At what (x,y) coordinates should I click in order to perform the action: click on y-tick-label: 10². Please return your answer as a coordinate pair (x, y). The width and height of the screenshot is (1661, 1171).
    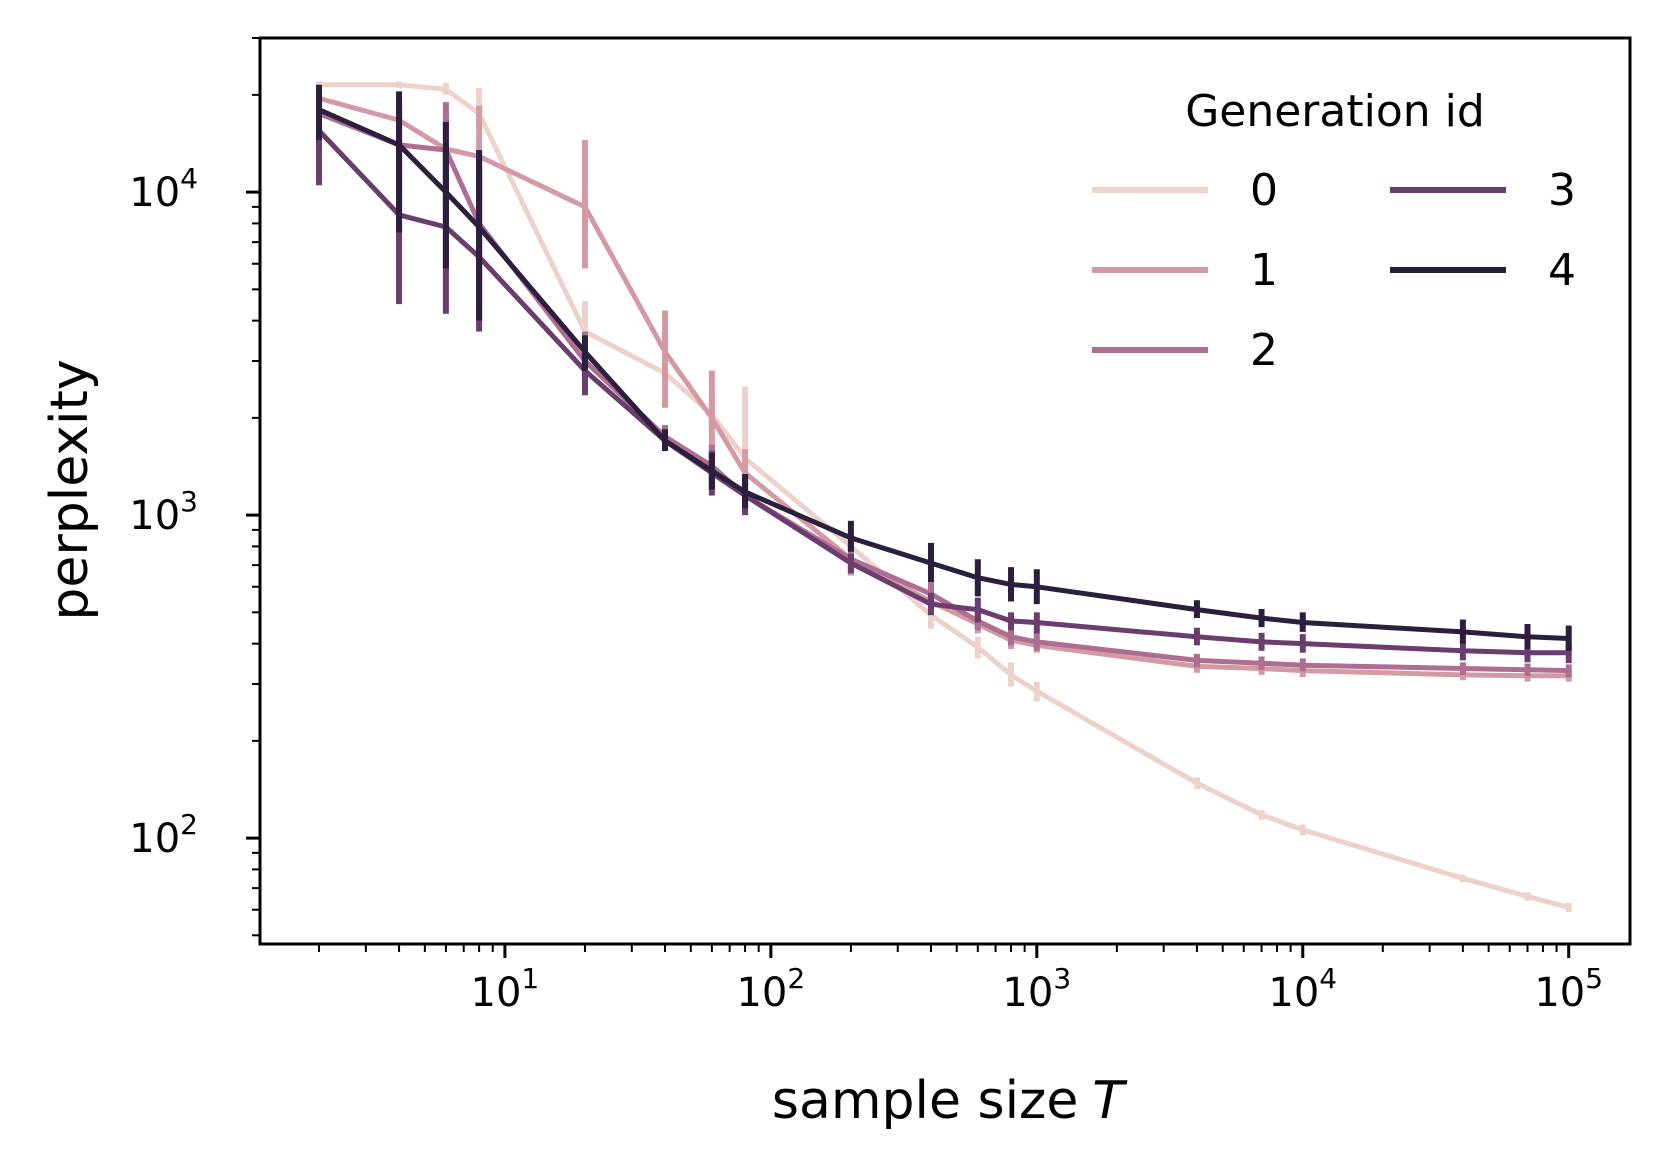
    Looking at the image, I should click on (163, 835).